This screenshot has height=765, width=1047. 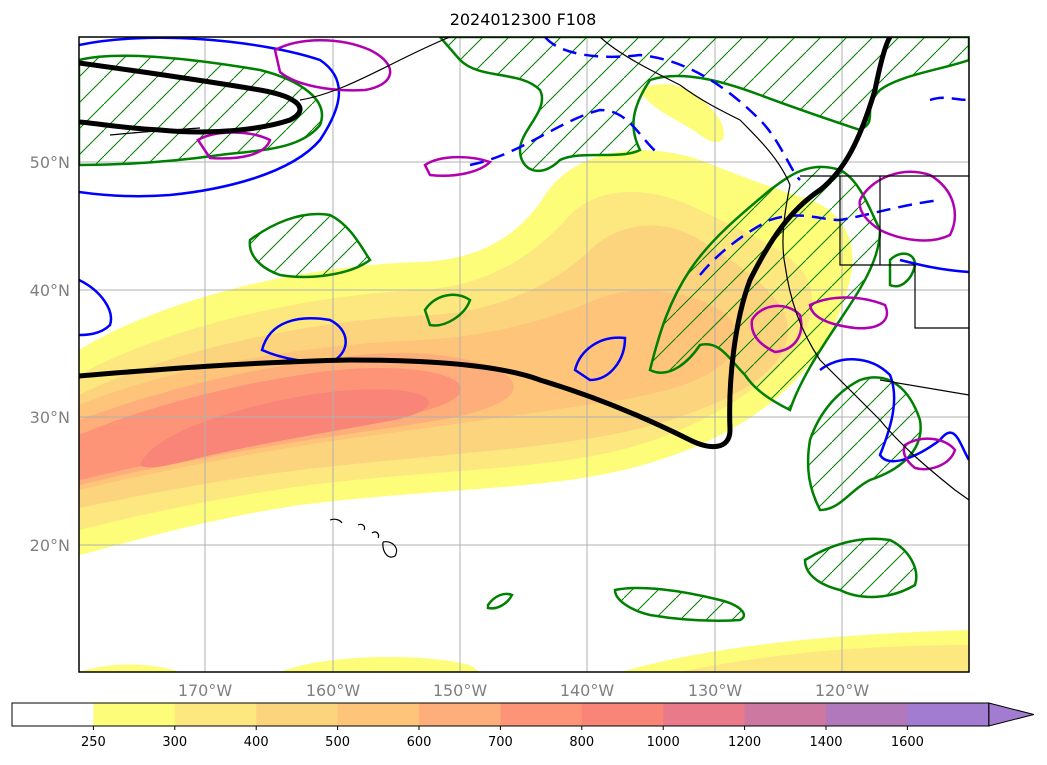 What do you see at coordinates (934, 266) in the screenshot?
I see `wind-contour-east` at bounding box center [934, 266].